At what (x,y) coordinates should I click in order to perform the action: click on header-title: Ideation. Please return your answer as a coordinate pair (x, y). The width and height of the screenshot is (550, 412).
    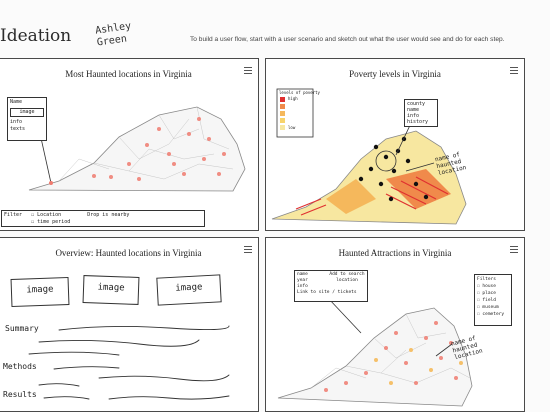
    Looking at the image, I should click on (36, 36).